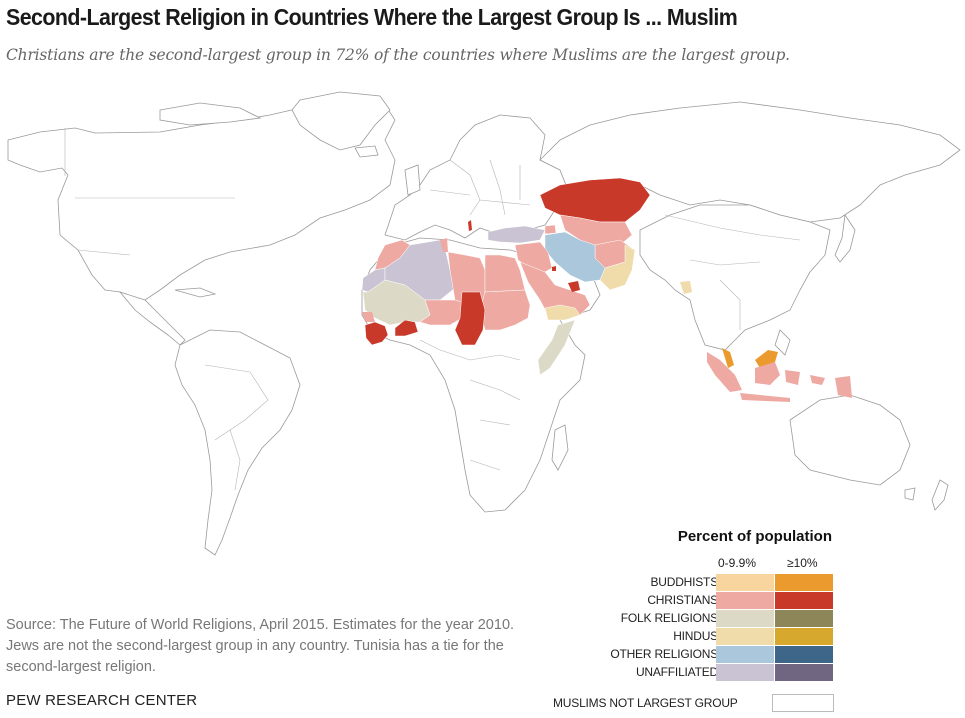  I want to click on egypt, so click(505, 273).